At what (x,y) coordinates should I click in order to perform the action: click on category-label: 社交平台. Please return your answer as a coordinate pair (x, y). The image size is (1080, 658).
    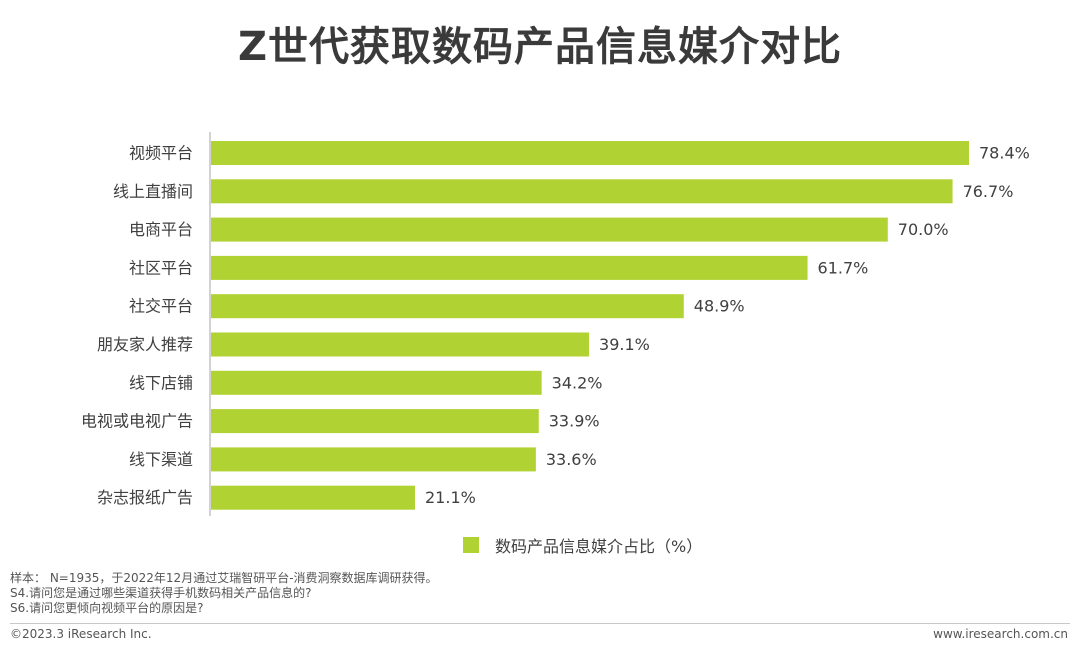
    Looking at the image, I should click on (161, 306).